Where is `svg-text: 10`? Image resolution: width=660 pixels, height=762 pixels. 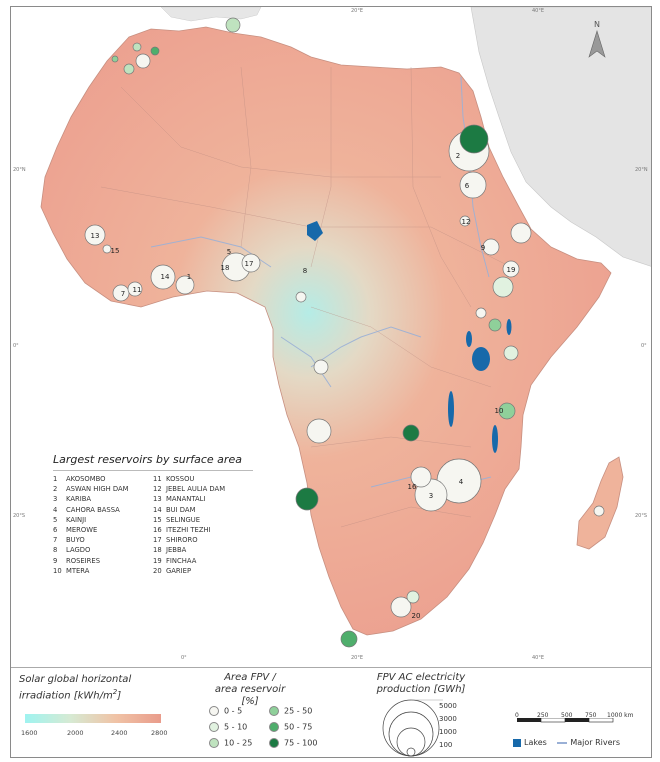 svg-text: 10 is located at coordinates (499, 411).